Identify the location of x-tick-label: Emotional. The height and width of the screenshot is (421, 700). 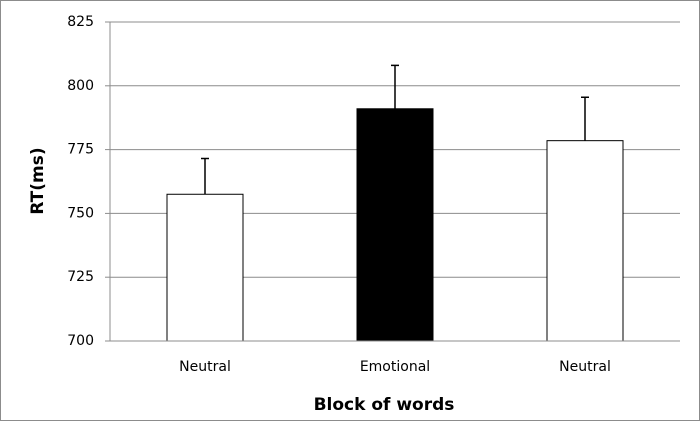
(395, 367).